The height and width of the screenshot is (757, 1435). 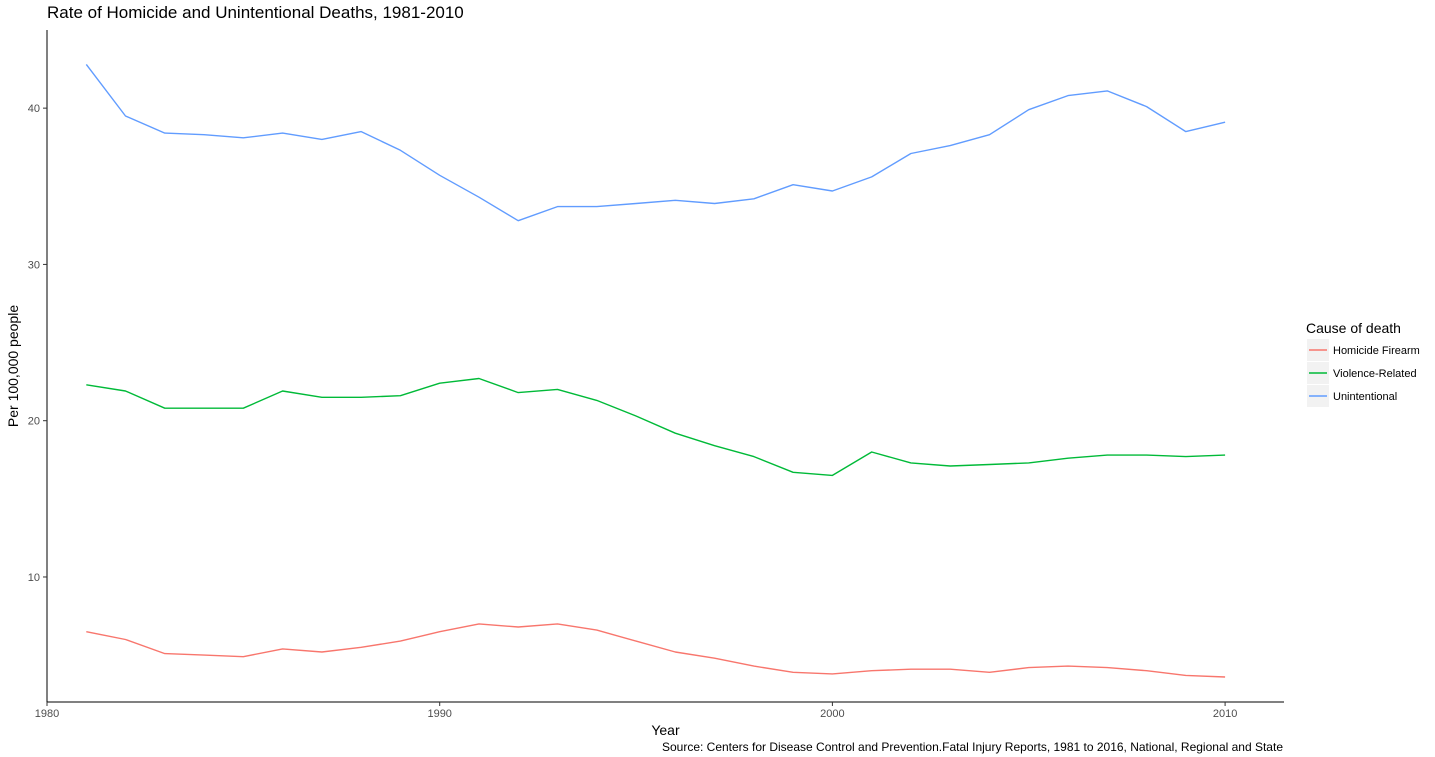 I want to click on legend-item-unintentional: Unintentional, so click(x=1352, y=396).